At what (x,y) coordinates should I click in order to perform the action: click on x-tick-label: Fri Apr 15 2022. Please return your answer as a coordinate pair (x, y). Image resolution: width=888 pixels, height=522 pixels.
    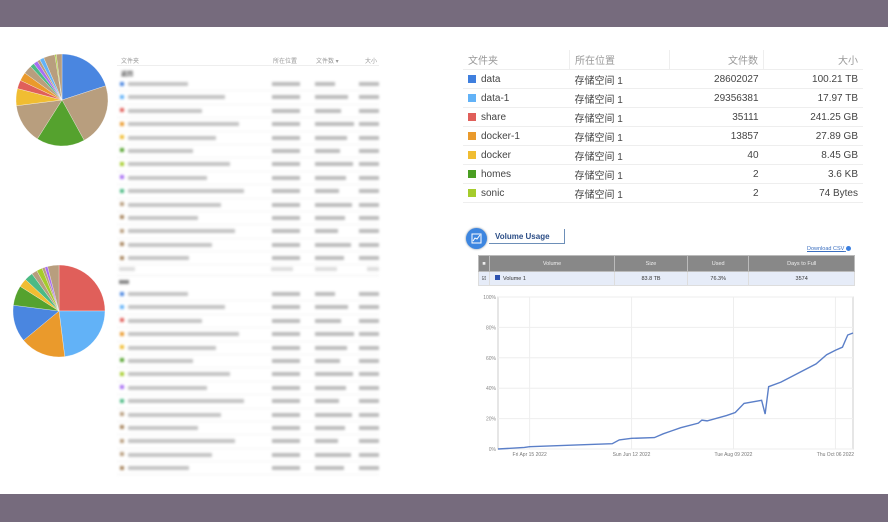
    Looking at the image, I should click on (530, 455).